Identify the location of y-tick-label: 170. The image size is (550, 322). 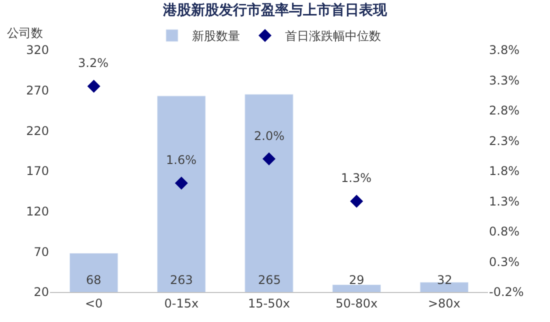
(37, 171).